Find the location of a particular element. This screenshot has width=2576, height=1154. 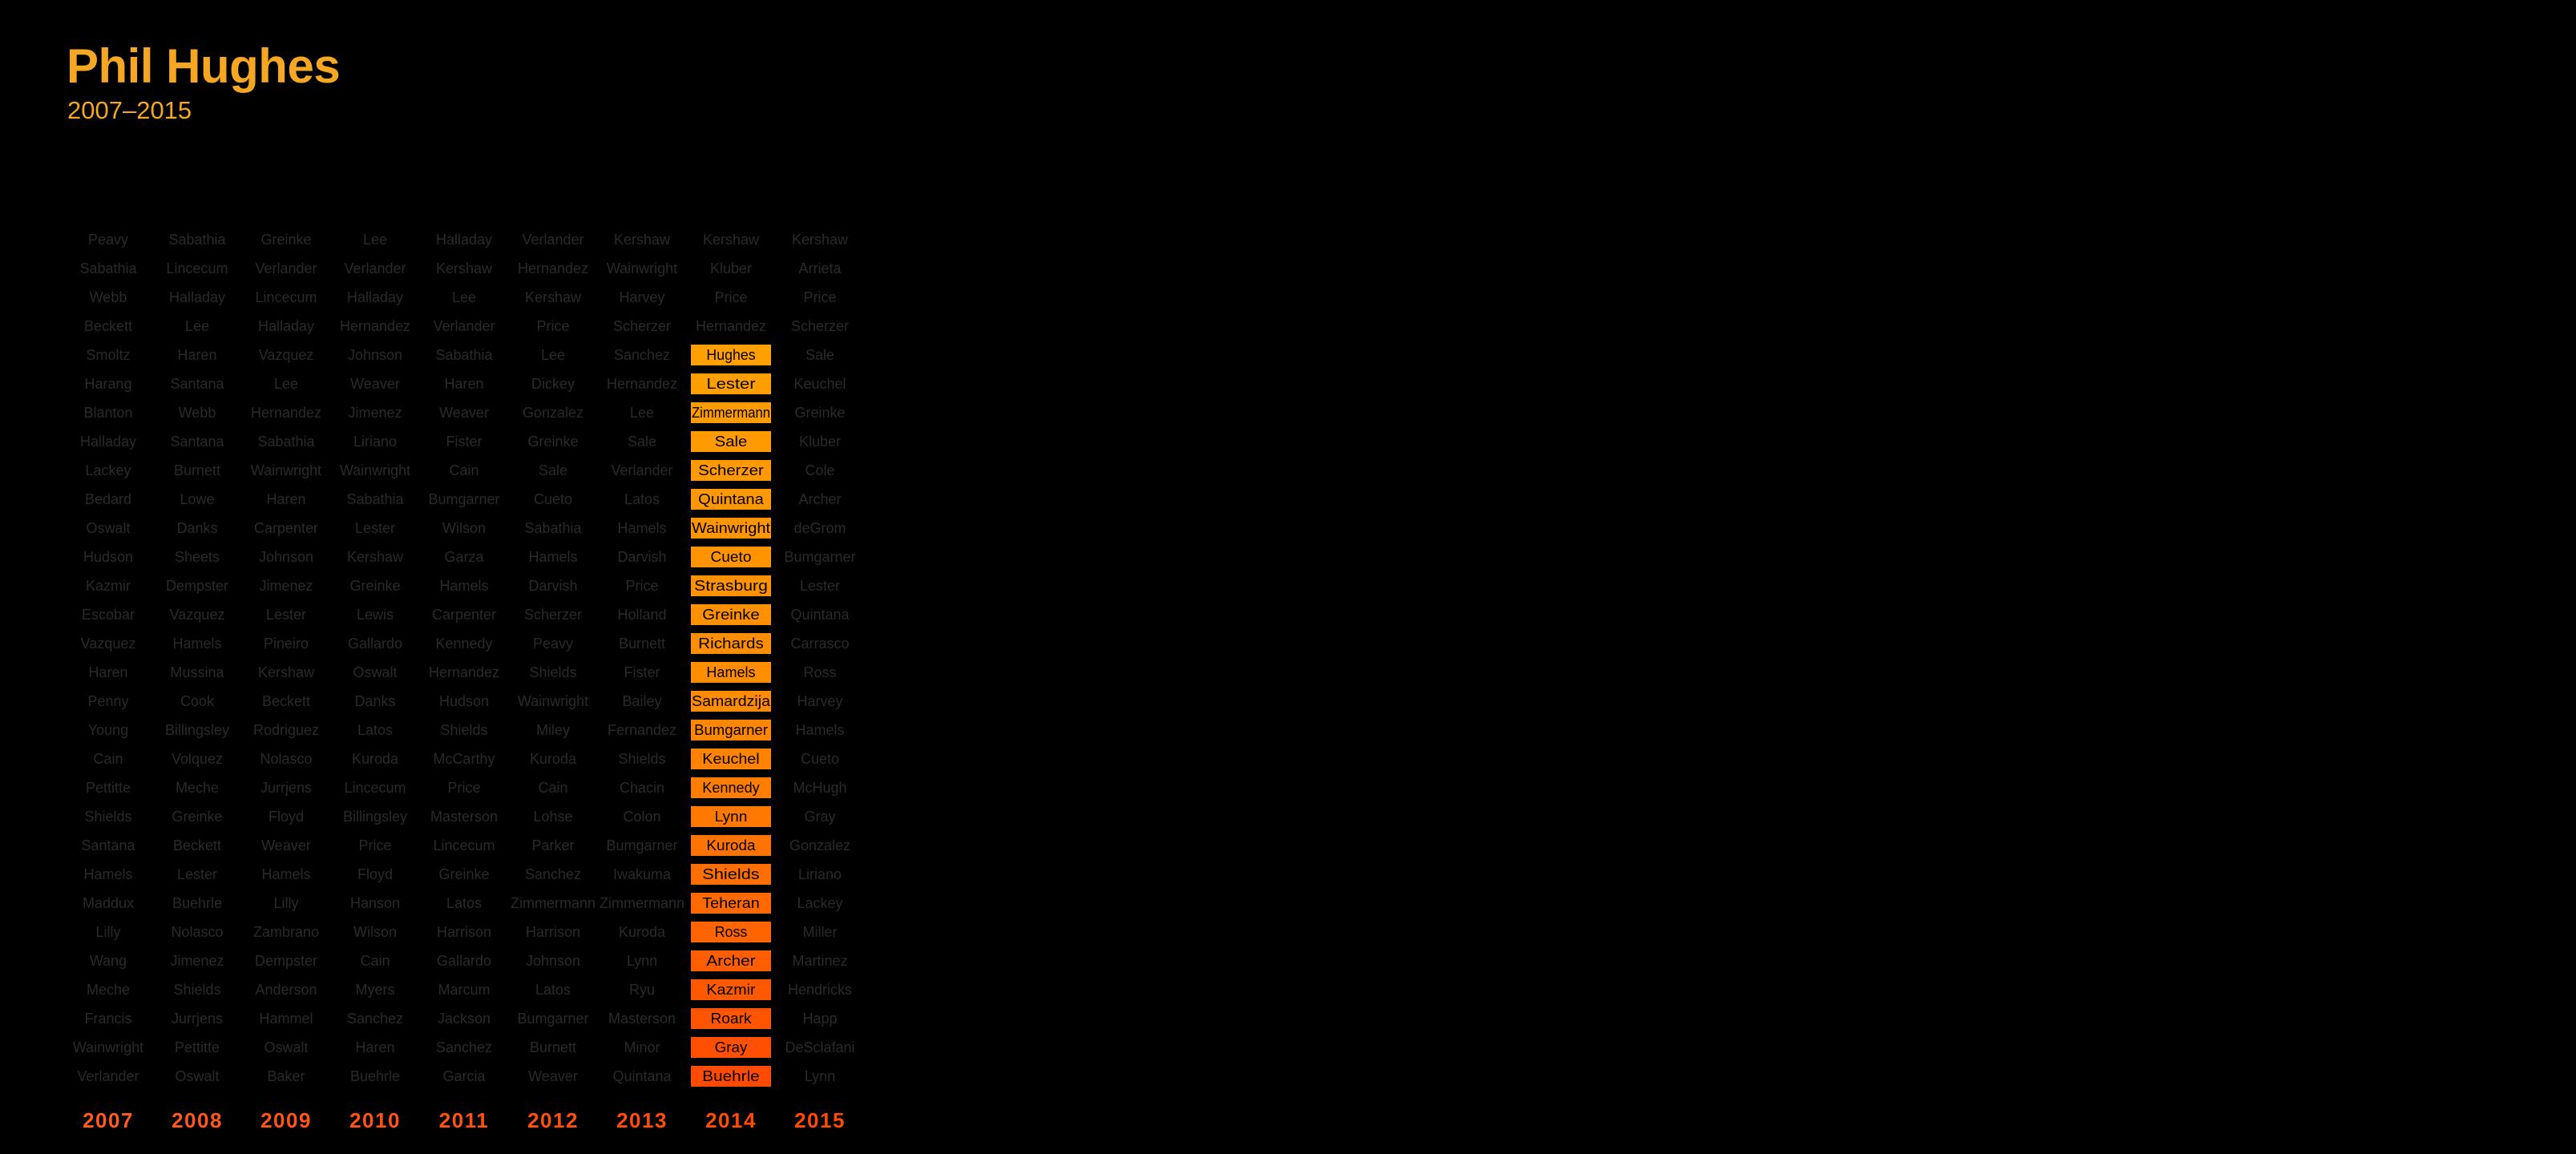

pitcher-name: Hamels is located at coordinates (464, 586).